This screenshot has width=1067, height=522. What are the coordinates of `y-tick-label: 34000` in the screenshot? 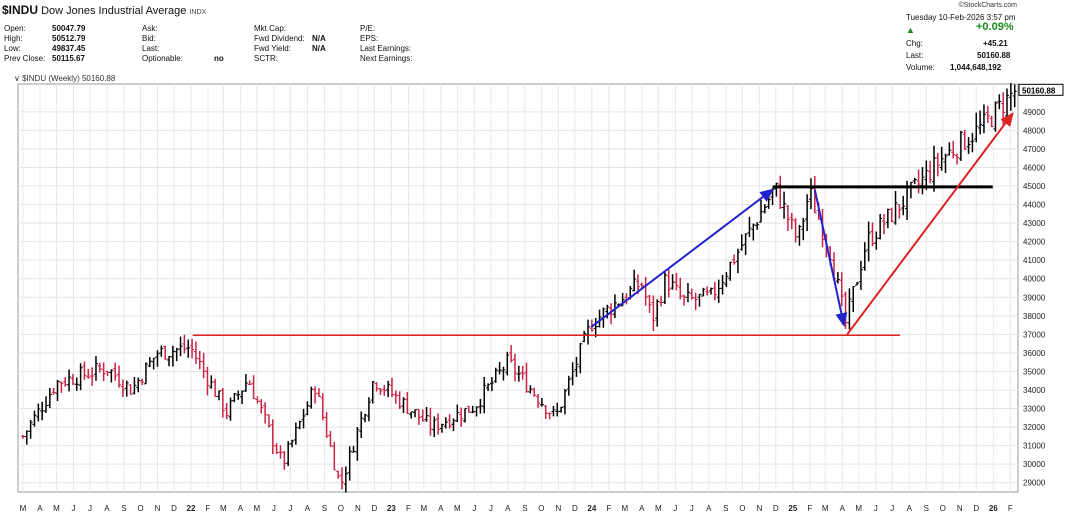 It's located at (1034, 390).